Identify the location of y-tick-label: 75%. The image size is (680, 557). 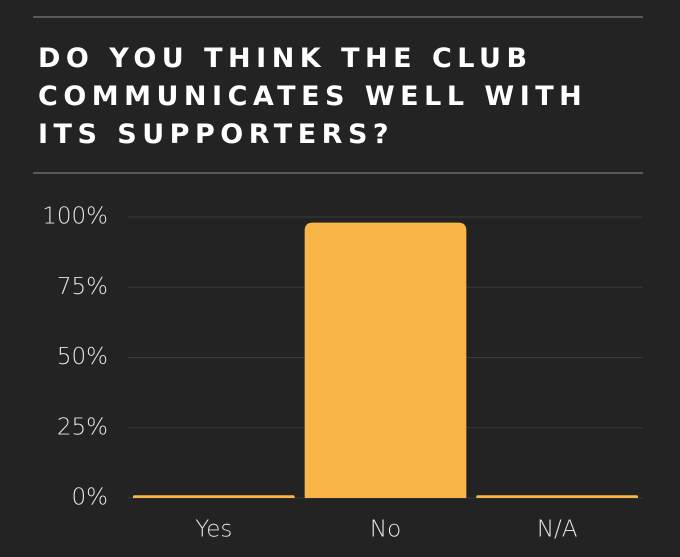
(82, 287).